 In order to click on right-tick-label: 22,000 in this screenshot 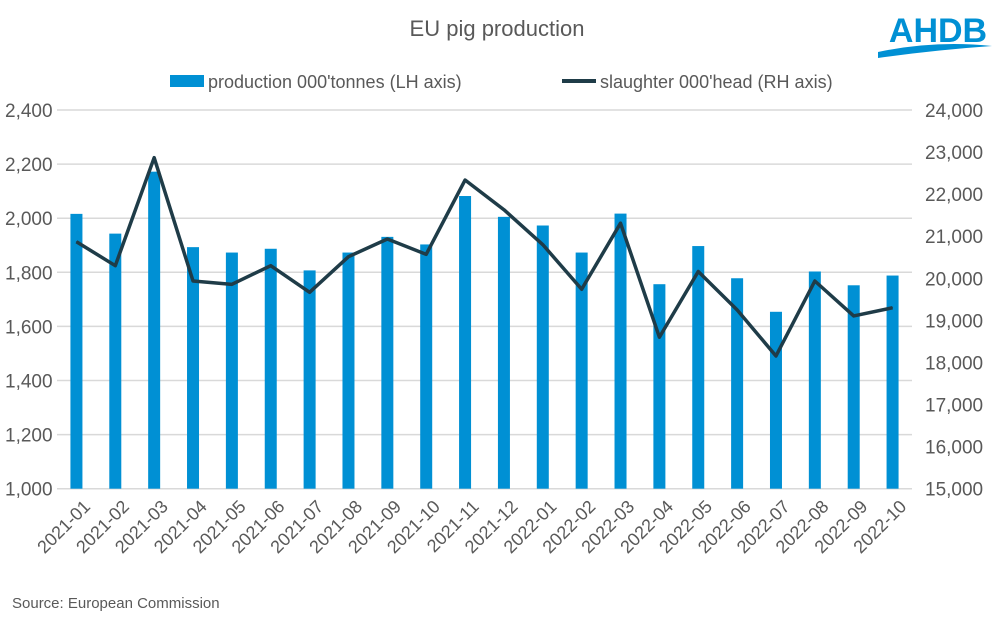, I will do `click(954, 195)`.